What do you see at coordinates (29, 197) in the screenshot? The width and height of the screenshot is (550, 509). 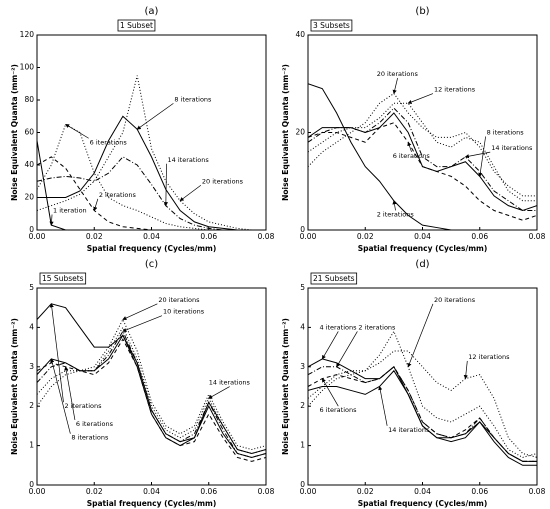 I see `y-tick-label: 20` at bounding box center [29, 197].